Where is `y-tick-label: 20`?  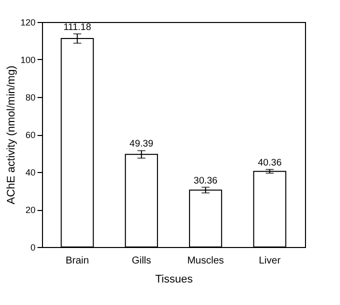
y-tick-label: 20 is located at coordinates (30, 210).